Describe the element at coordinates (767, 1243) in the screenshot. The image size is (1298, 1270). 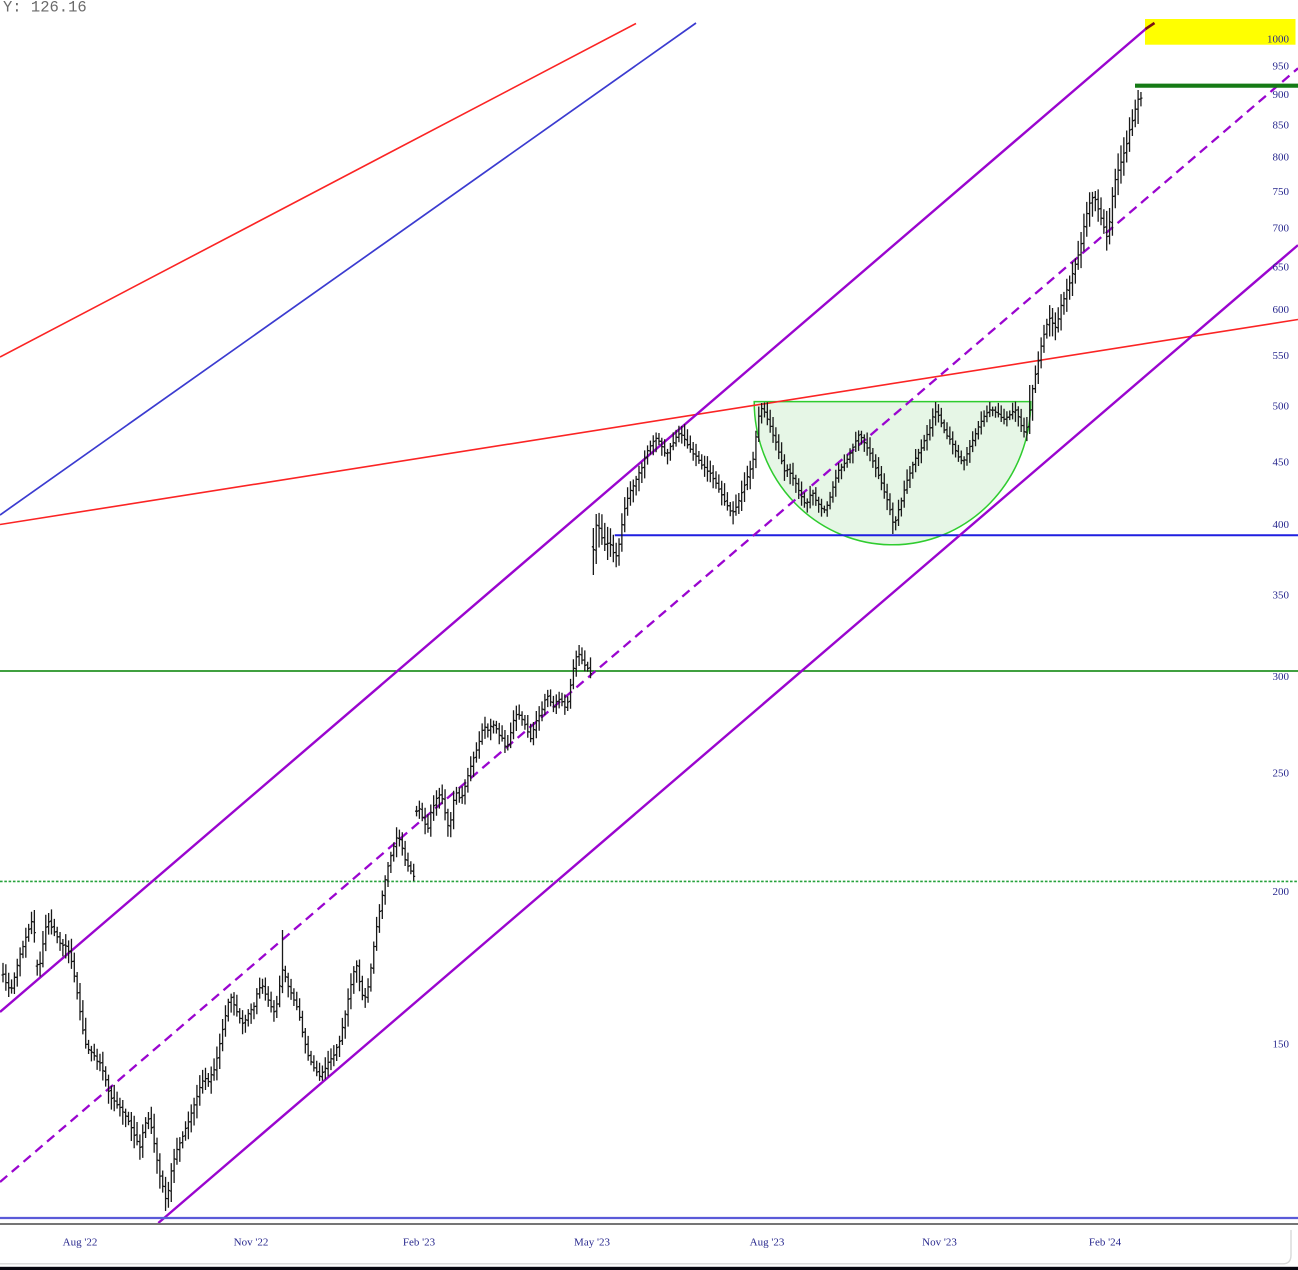
I see `svg-text: Aug '23` at that location.